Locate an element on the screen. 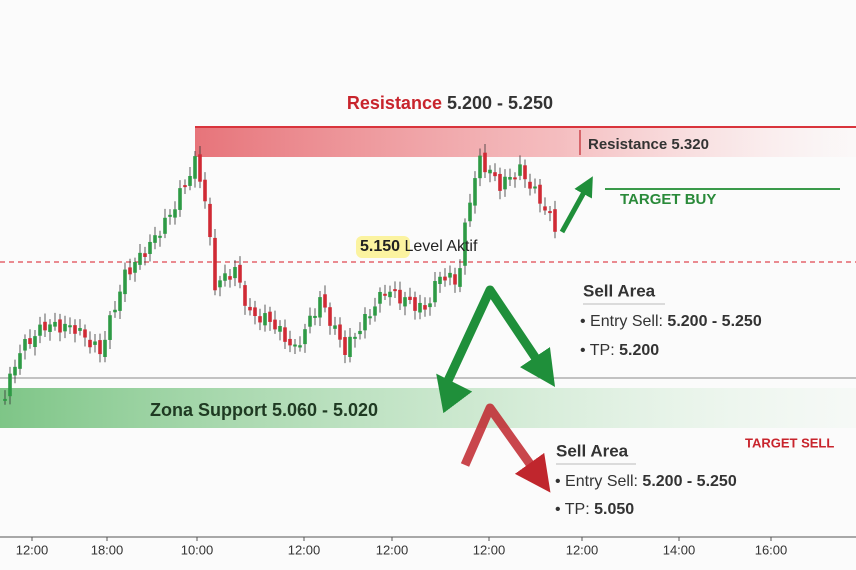 The height and width of the screenshot is (570, 856). title: Resistance 5.200 - 5.250 is located at coordinates (450, 103).